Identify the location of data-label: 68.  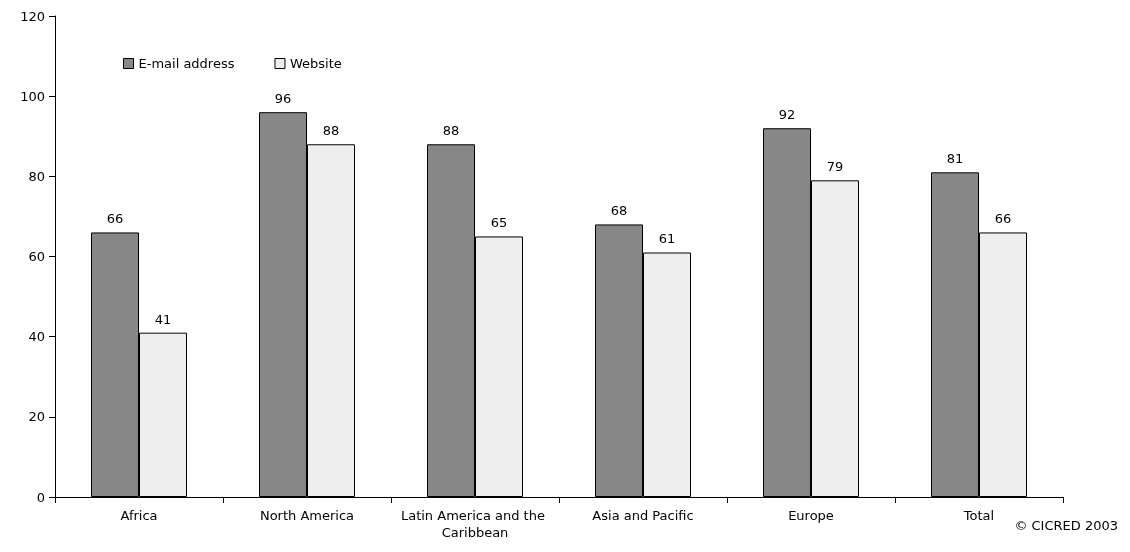
(619, 211).